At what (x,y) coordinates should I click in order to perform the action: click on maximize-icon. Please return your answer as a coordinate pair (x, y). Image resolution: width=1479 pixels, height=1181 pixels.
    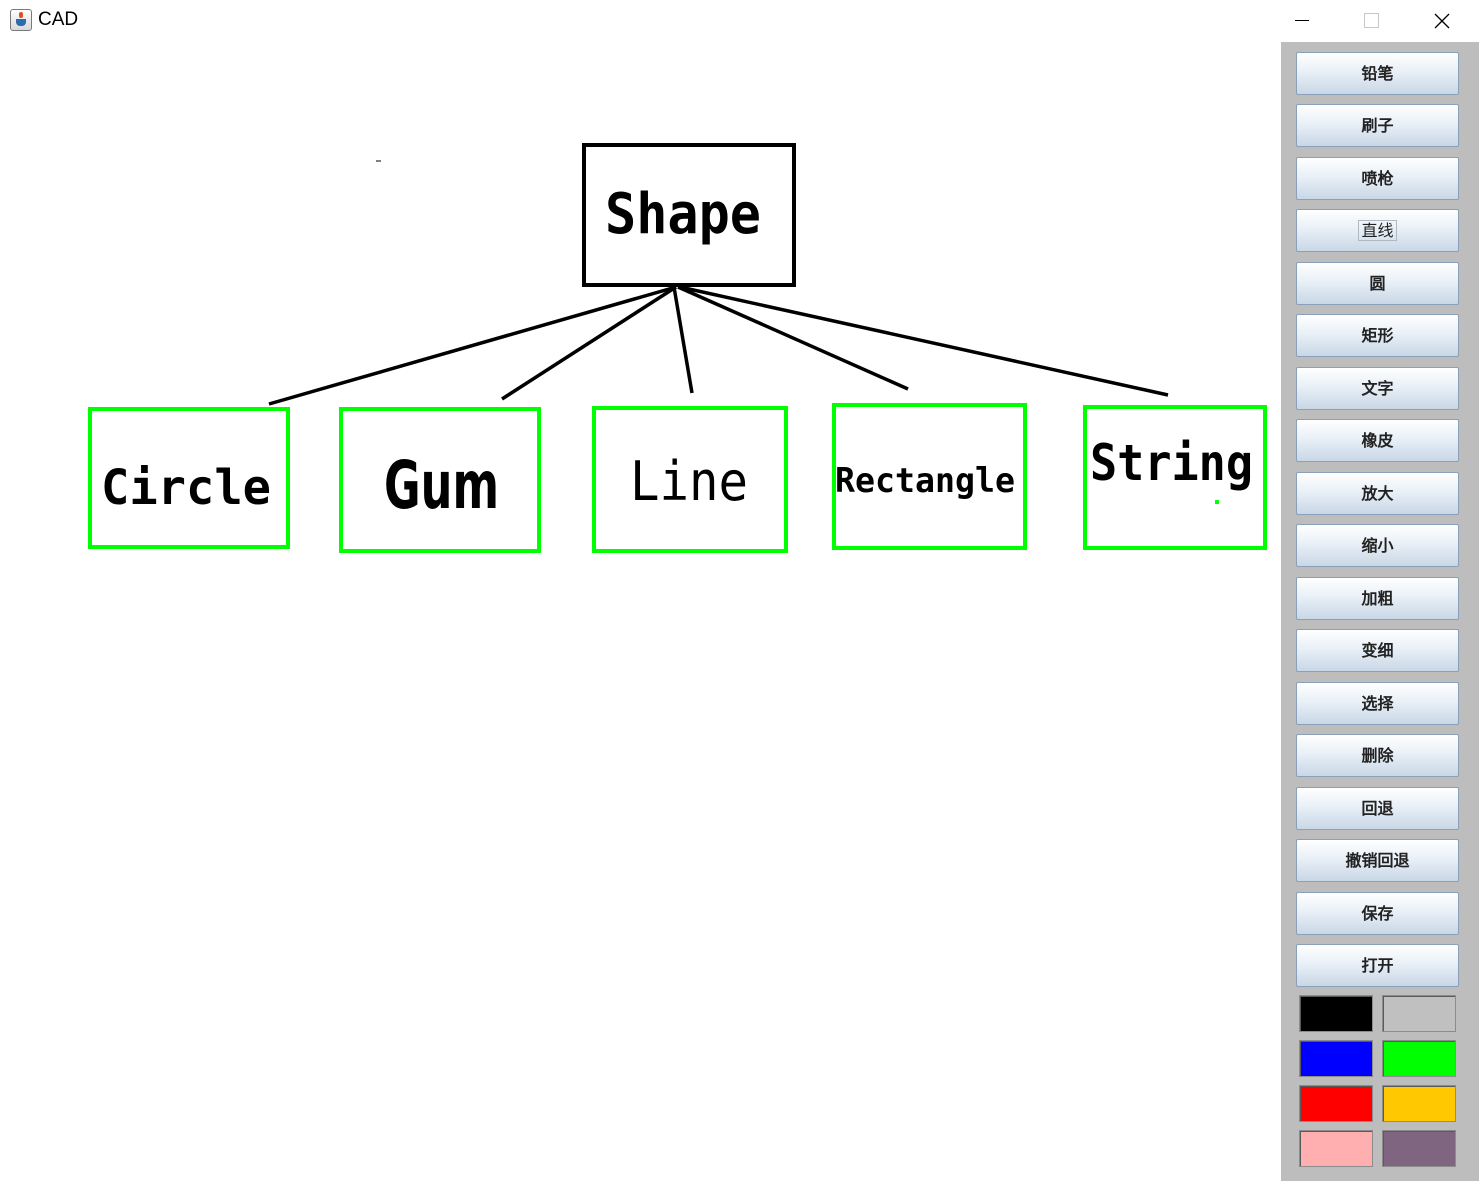
    Looking at the image, I should click on (1372, 21).